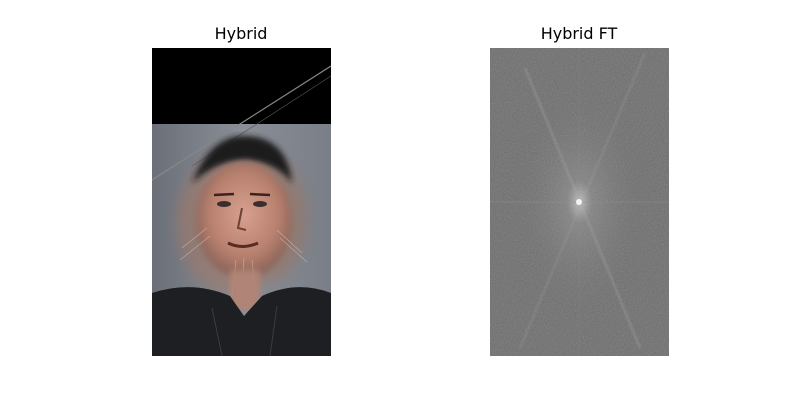 The width and height of the screenshot is (800, 400). Describe the element at coordinates (579, 33) in the screenshot. I see `panel-title-hybrid-ft: Hybrid FT` at that location.